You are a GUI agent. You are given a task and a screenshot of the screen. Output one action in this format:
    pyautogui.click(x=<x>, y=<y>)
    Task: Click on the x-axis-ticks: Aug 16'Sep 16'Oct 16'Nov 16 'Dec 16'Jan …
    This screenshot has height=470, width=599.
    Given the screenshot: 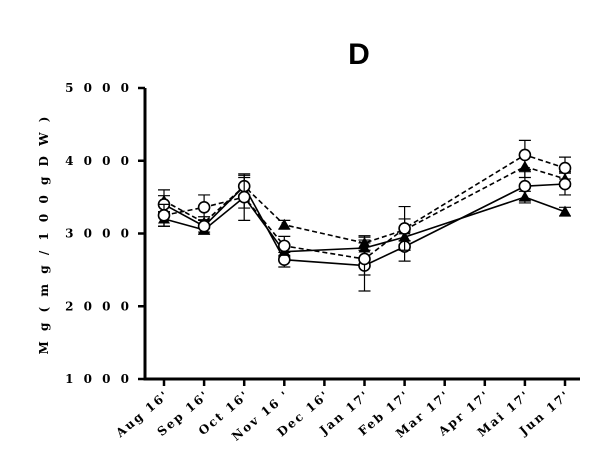 What is the action you would take?
    pyautogui.click(x=342, y=411)
    